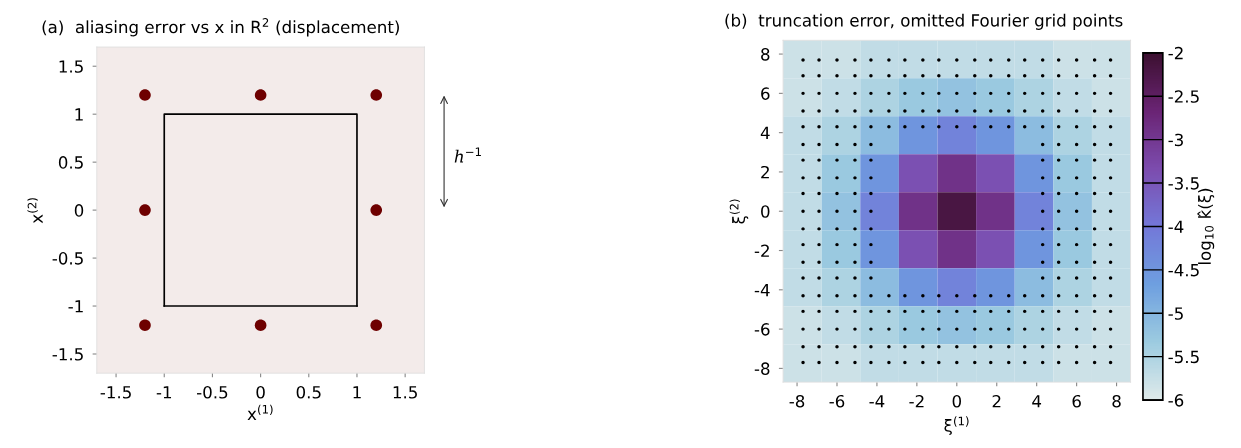  What do you see at coordinates (762, 368) in the screenshot?
I see `y-tick-label: -8` at bounding box center [762, 368].